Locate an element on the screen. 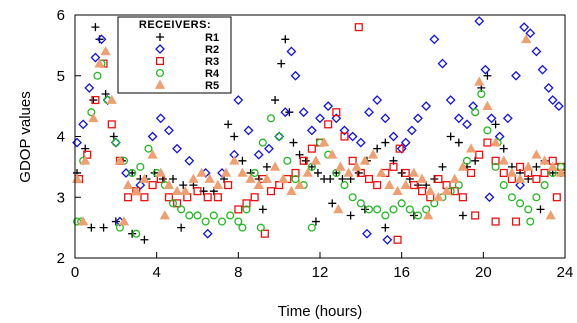 The width and height of the screenshot is (577, 323). legend-marker-r3 is located at coordinates (160, 61).